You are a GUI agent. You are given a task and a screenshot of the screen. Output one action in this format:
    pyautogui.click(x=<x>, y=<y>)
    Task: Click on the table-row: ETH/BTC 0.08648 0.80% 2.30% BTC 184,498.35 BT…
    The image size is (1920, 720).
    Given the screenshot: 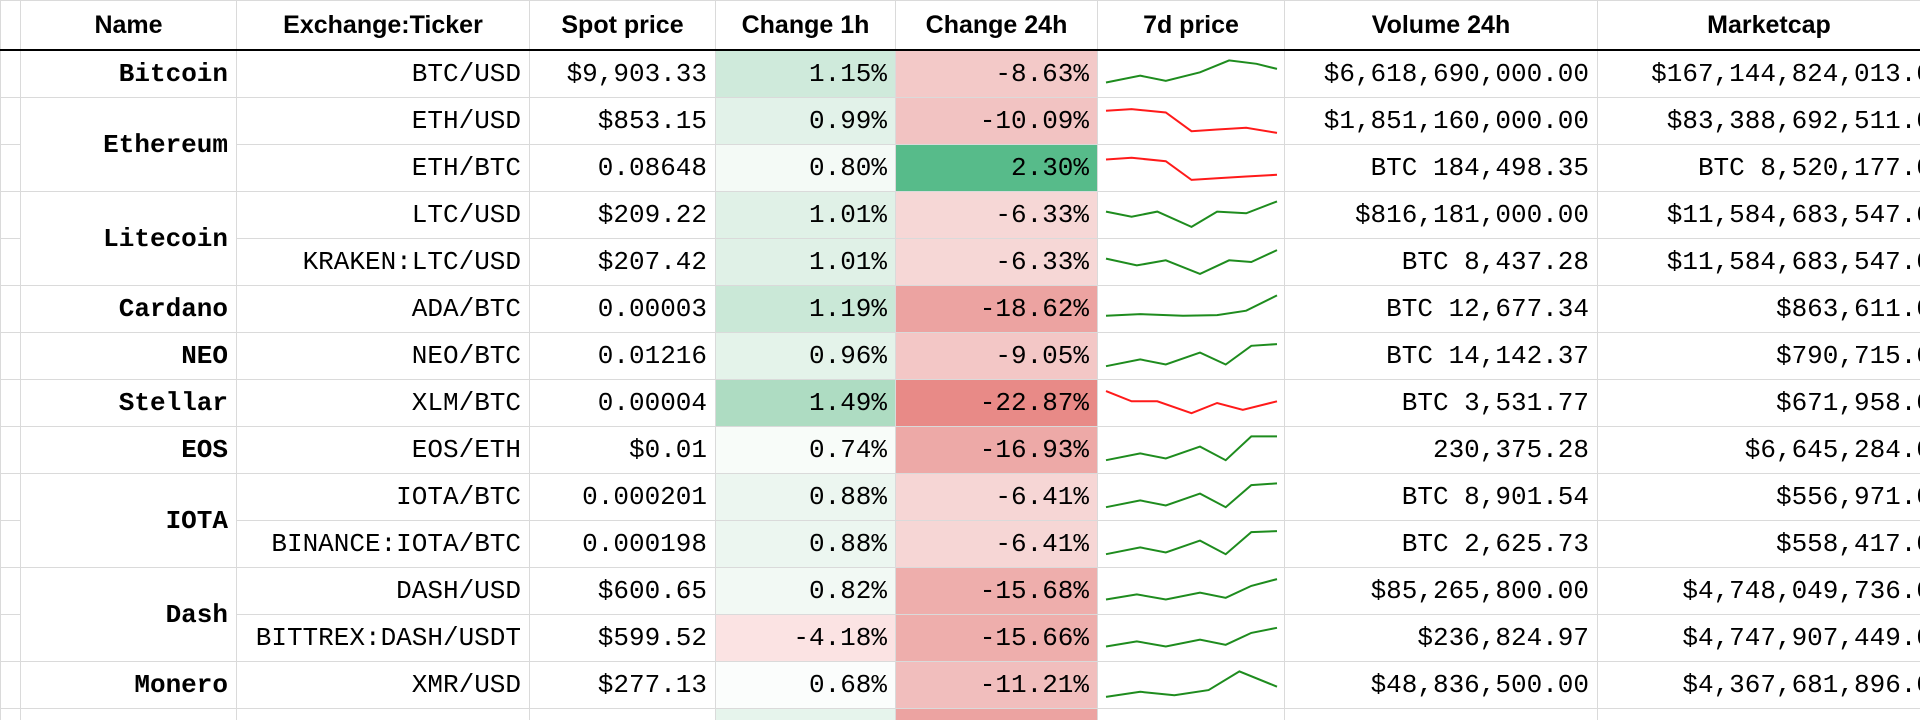 What is the action you would take?
    pyautogui.click(x=960, y=168)
    